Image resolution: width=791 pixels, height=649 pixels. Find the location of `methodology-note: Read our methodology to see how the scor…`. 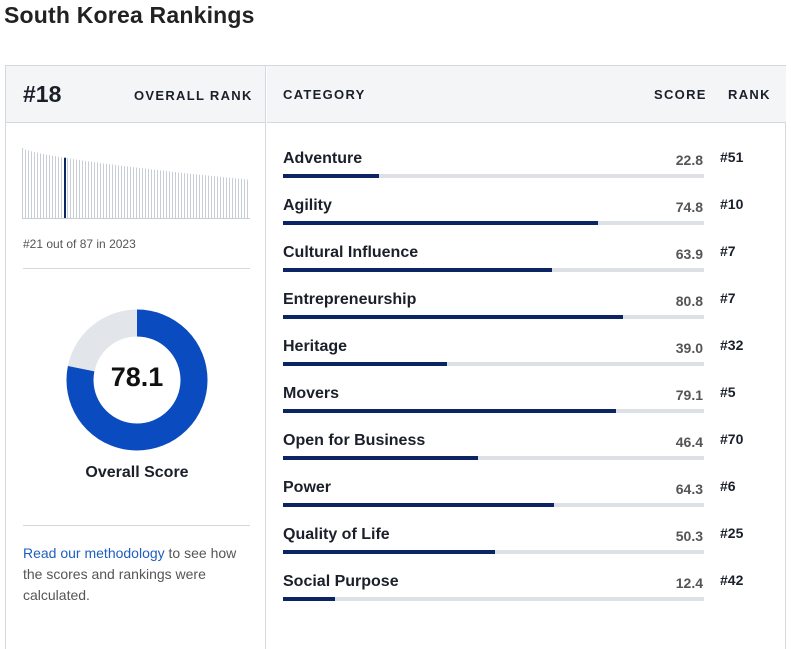

methodology-note: Read our methodology to see how the scor… is located at coordinates (138, 574).